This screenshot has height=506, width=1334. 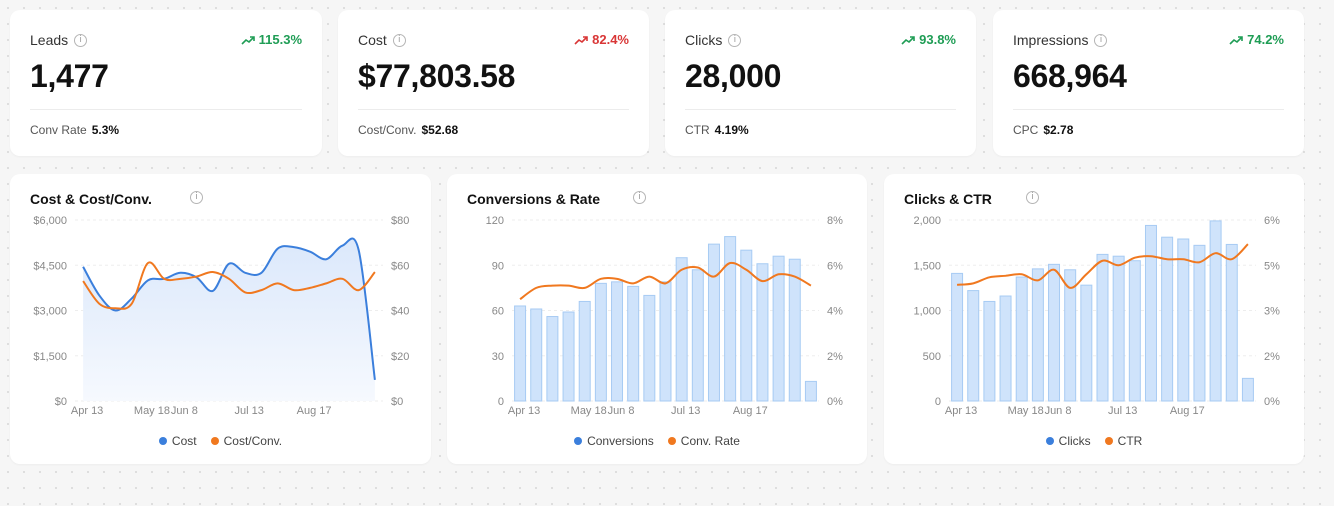 I want to click on legend-item: Conversions, so click(x=614, y=441).